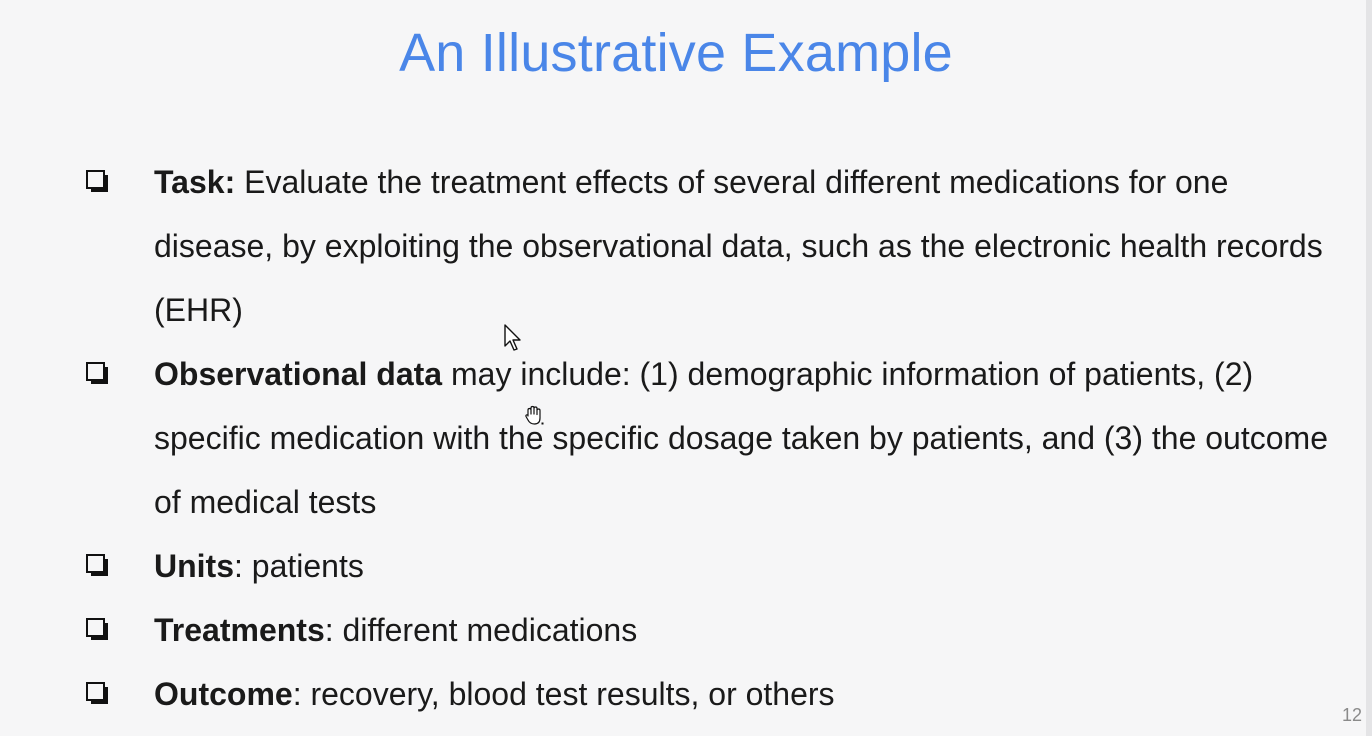 This screenshot has width=1372, height=736. Describe the element at coordinates (298, 374) in the screenshot. I see `bullet-observational-data-label: Observational data` at that location.